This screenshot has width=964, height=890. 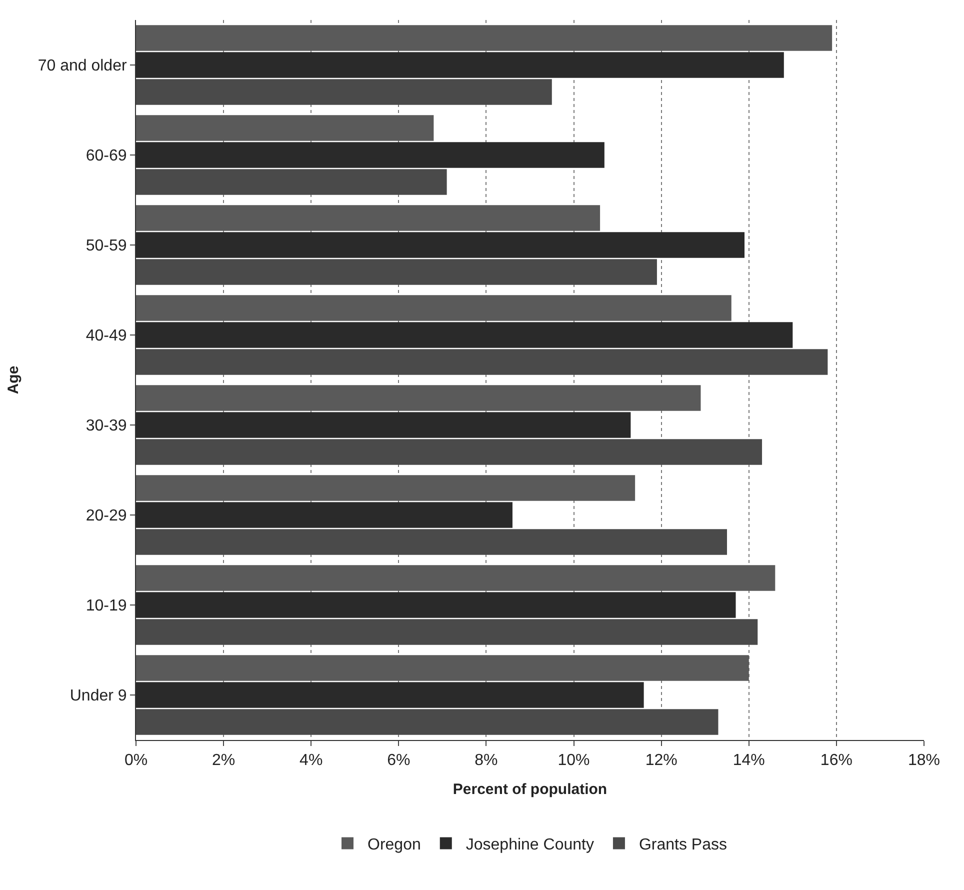 I want to click on x-tick-label: 2%, so click(x=224, y=761).